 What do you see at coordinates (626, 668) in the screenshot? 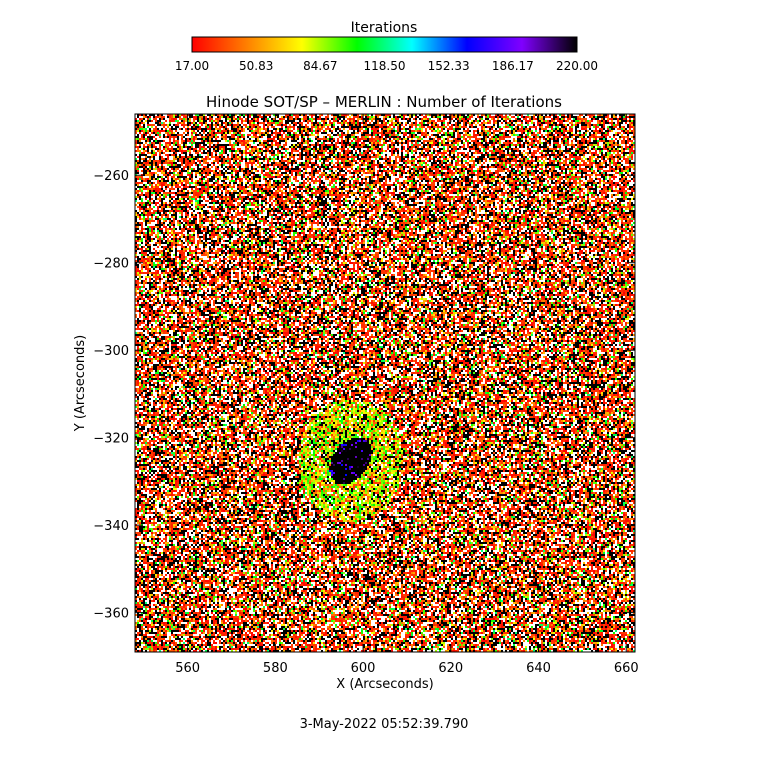
I see `x-tick-label: 660` at bounding box center [626, 668].